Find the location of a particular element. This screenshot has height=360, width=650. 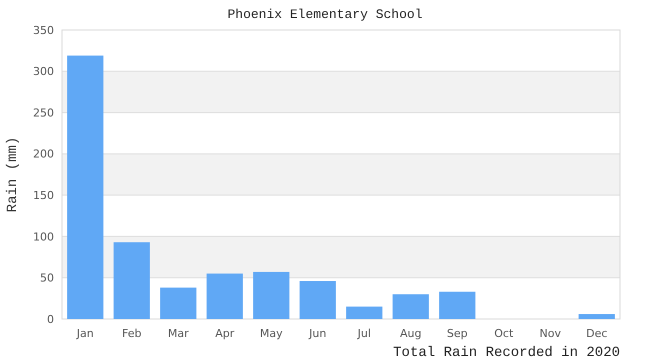

x-tick-label: May is located at coordinates (272, 333).